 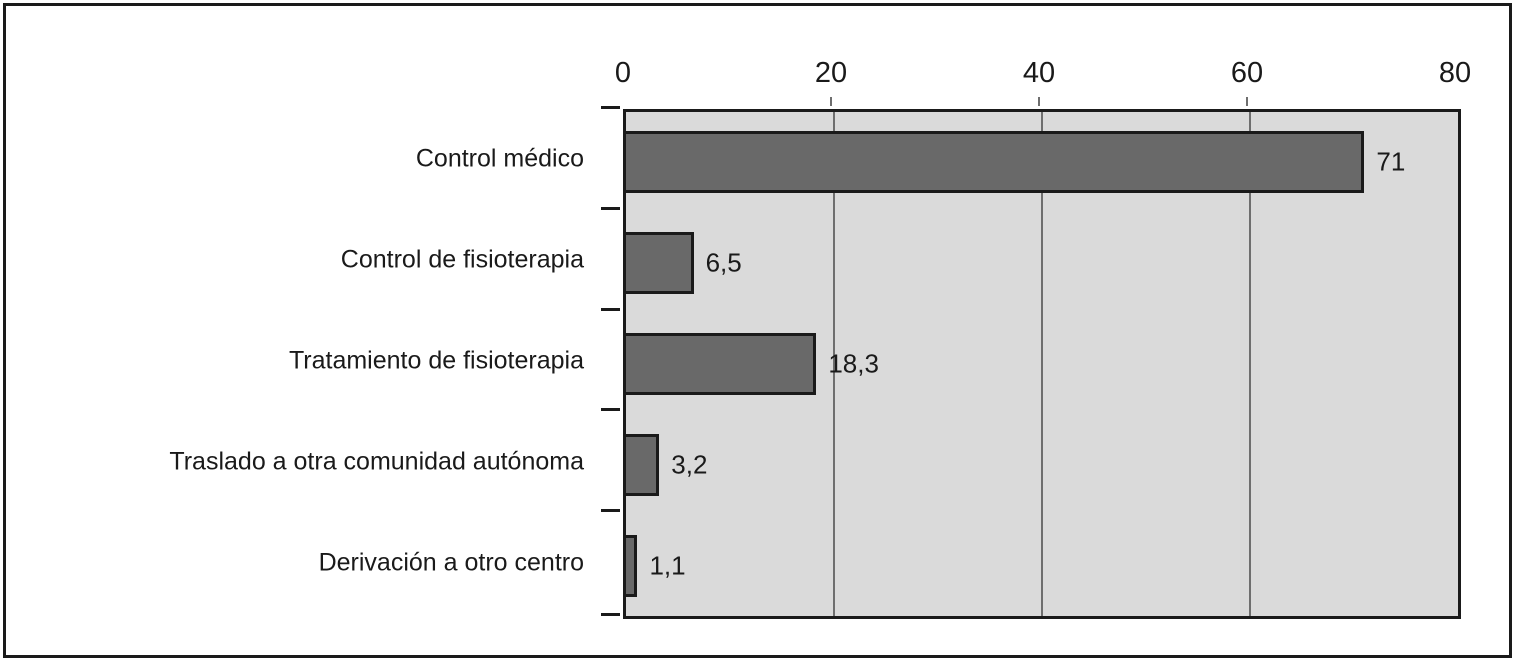 I want to click on category-label: Control médico, so click(x=499, y=158).